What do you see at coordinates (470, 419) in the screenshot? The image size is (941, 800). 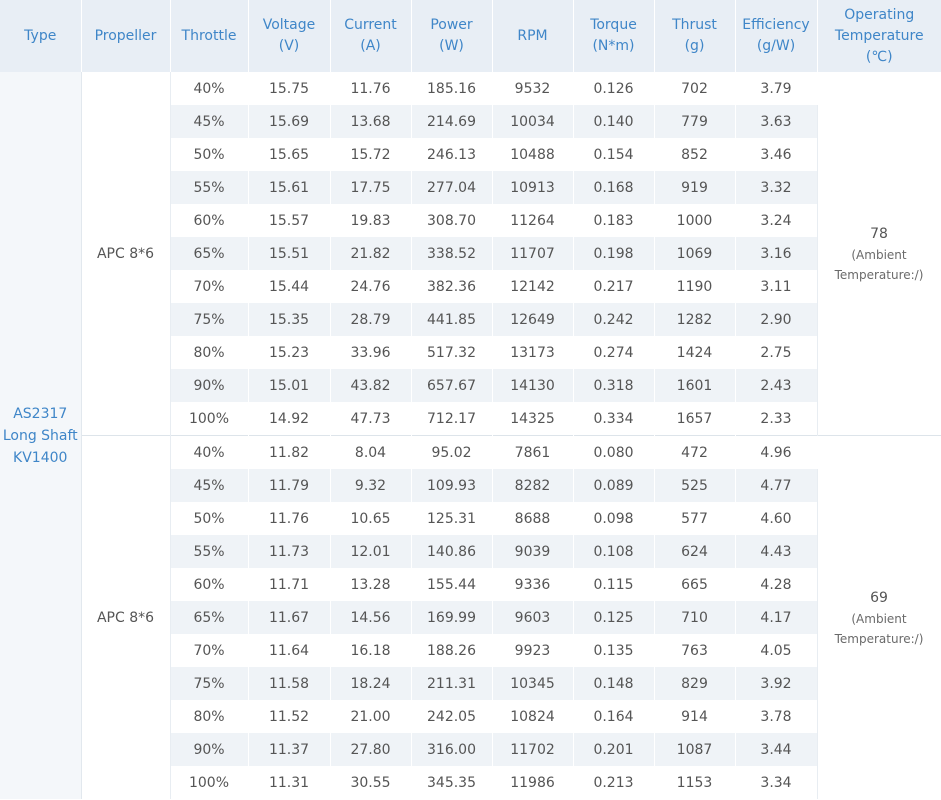 I see `table-row: 100% 14.92 47.73 712.17 14325 0.334 1657 2.33` at bounding box center [470, 419].